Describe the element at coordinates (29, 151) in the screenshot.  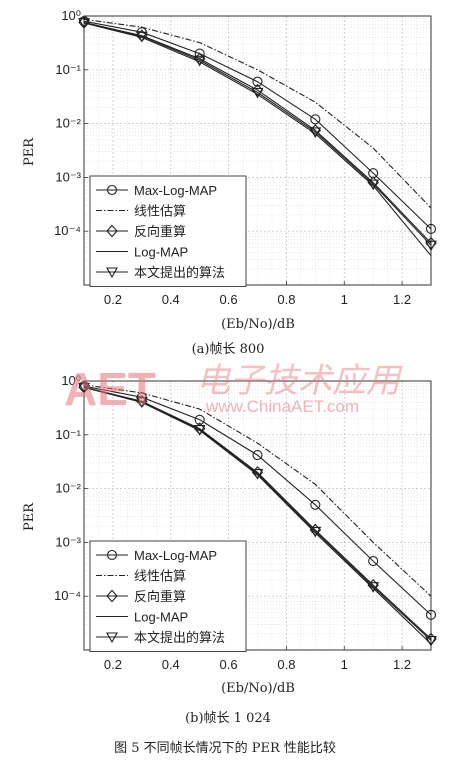
I see `panel-a-ylabel: PER` at that location.